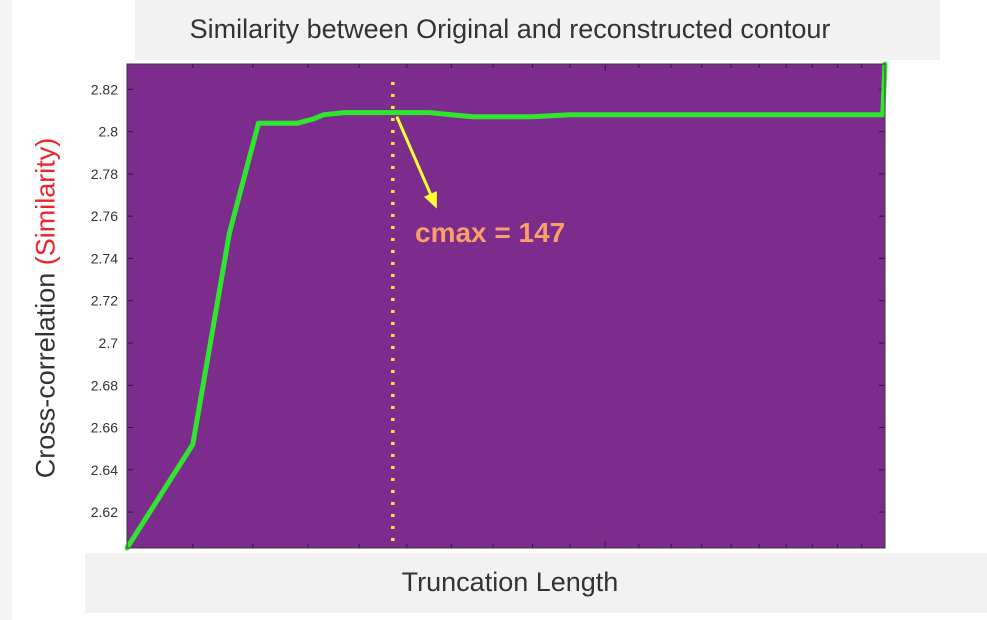  I want to click on y-tick-label: 2.78, so click(104, 174).